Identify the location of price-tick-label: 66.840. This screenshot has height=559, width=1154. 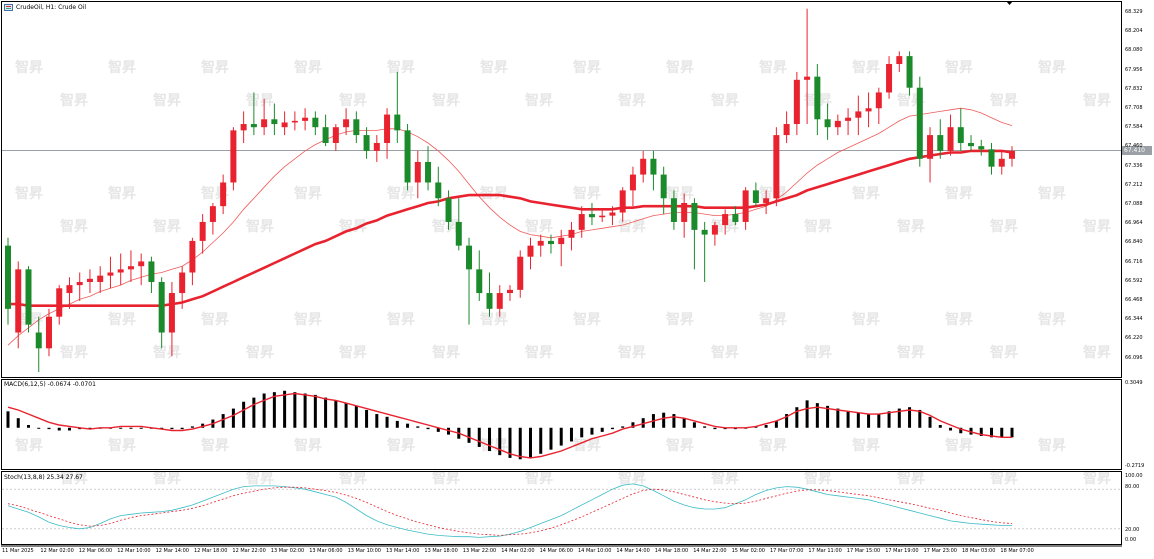
(1134, 242).